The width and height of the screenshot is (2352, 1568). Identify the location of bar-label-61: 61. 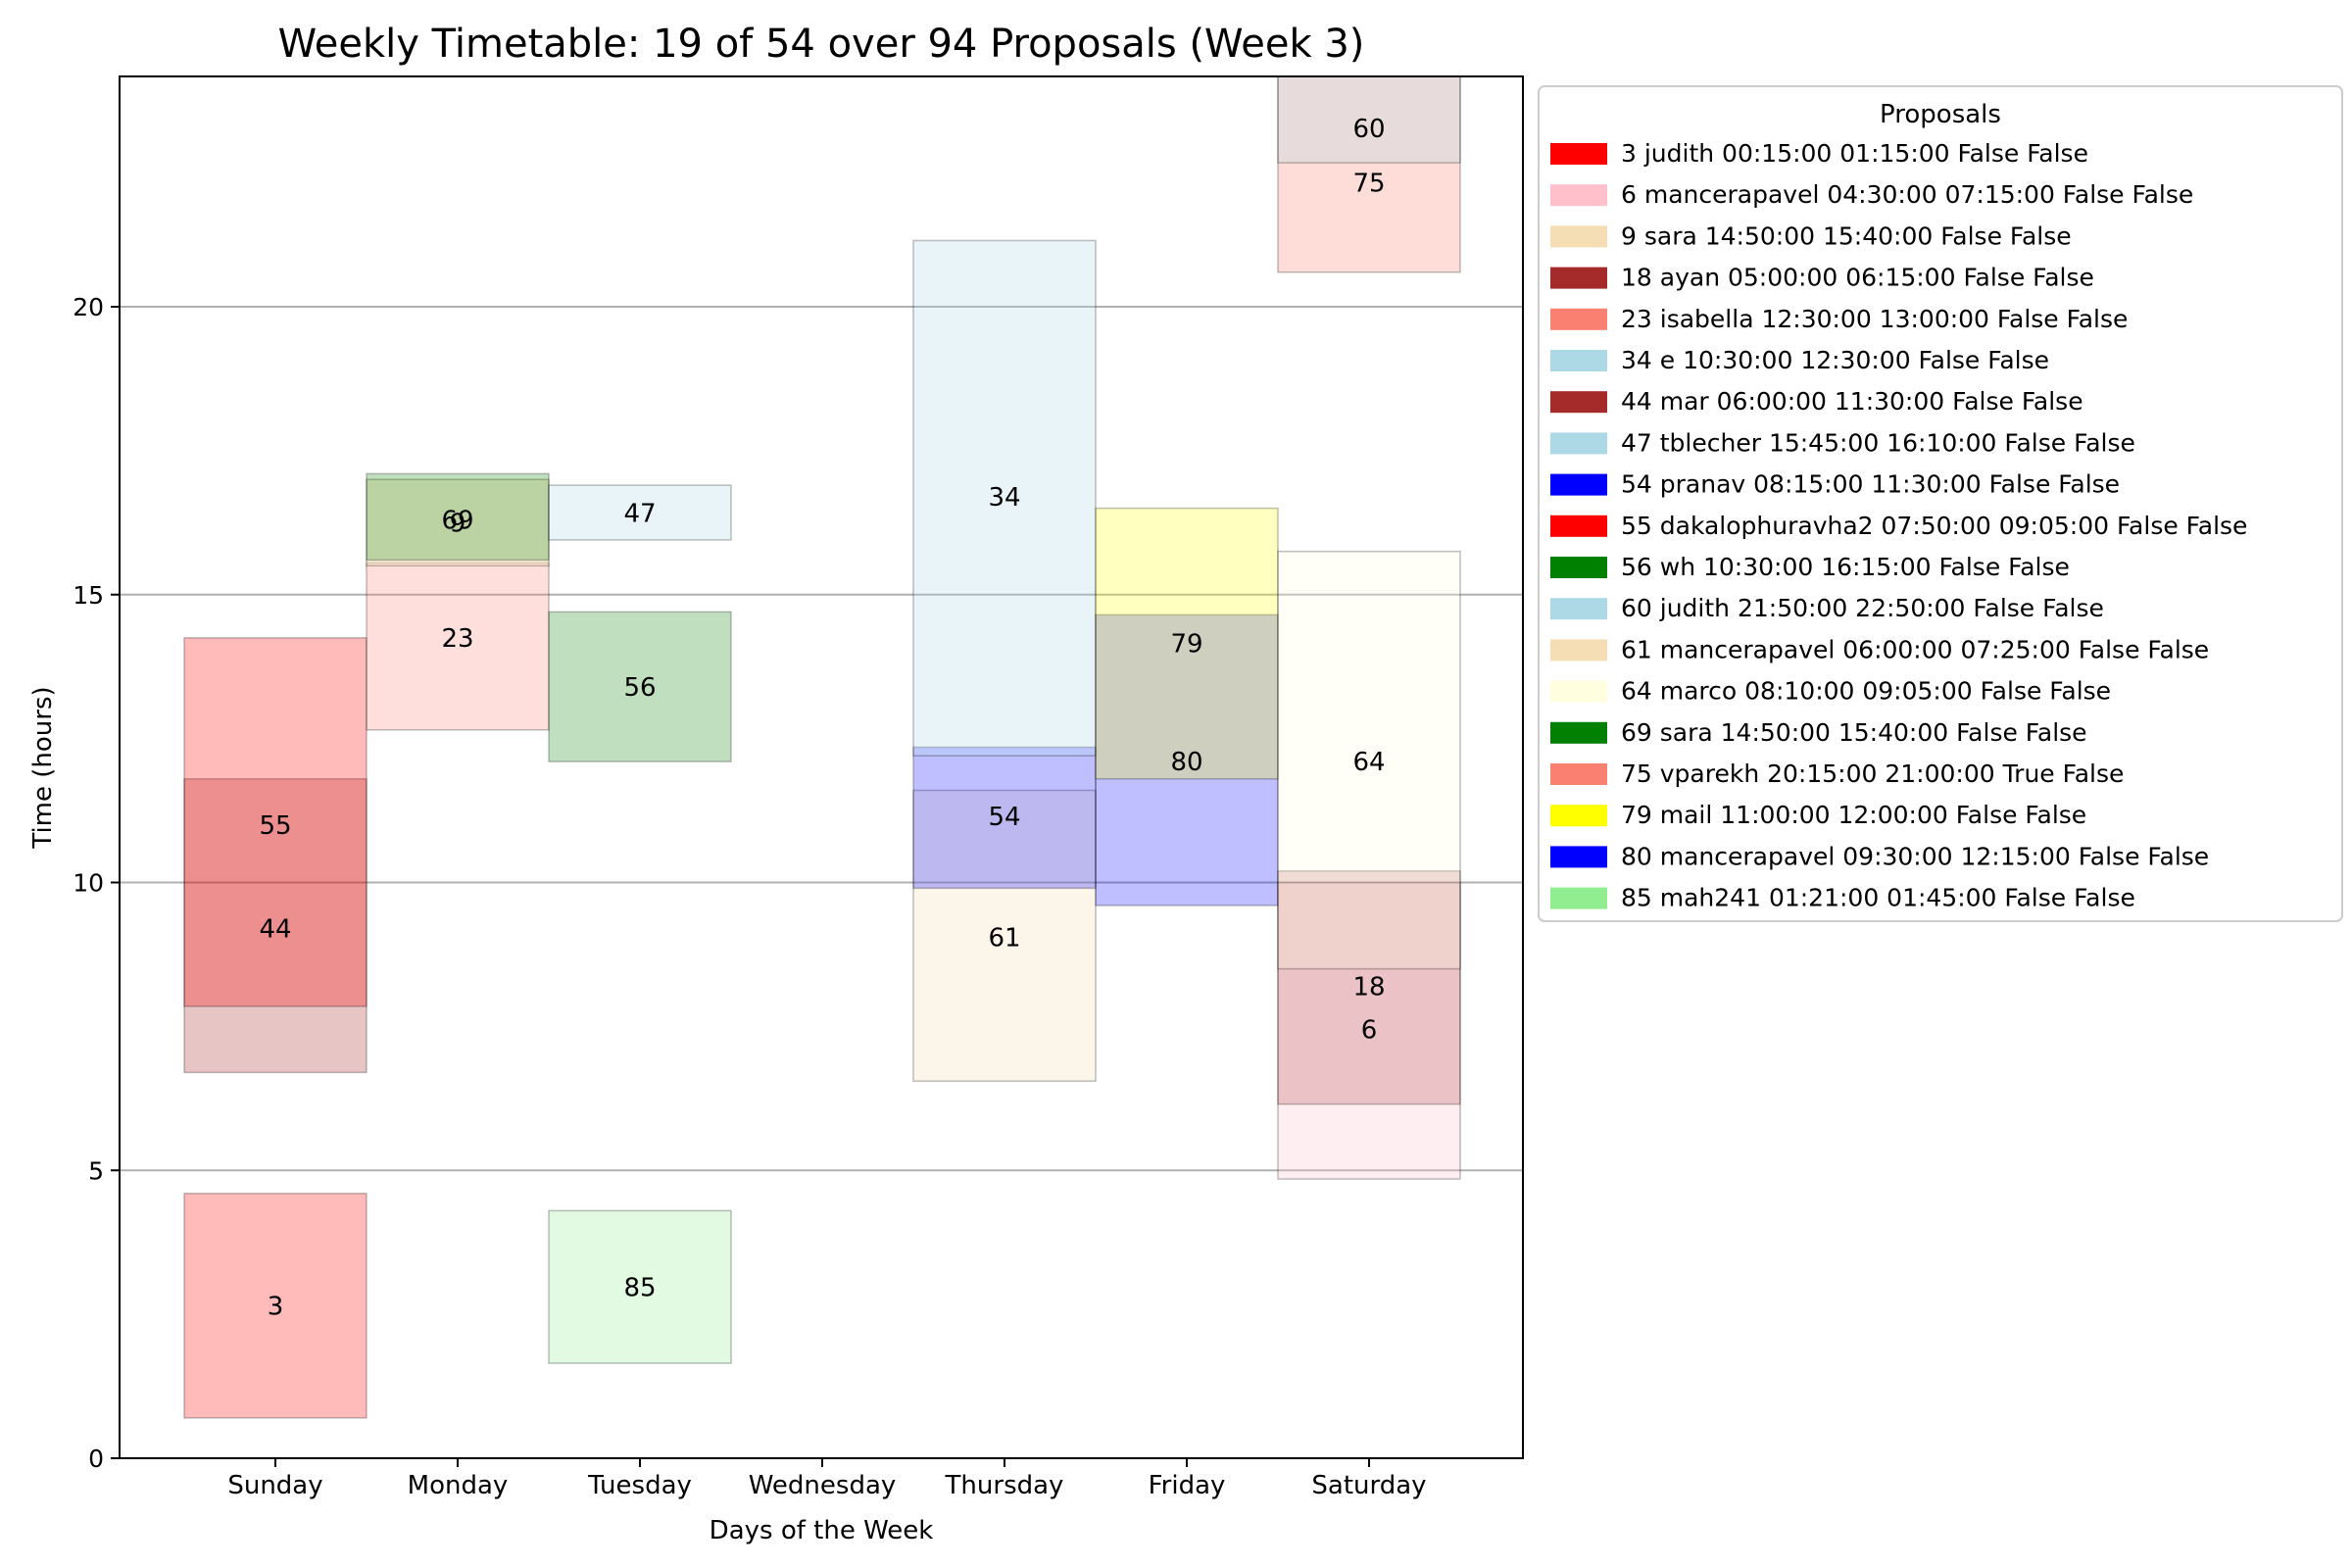
(1004, 938).